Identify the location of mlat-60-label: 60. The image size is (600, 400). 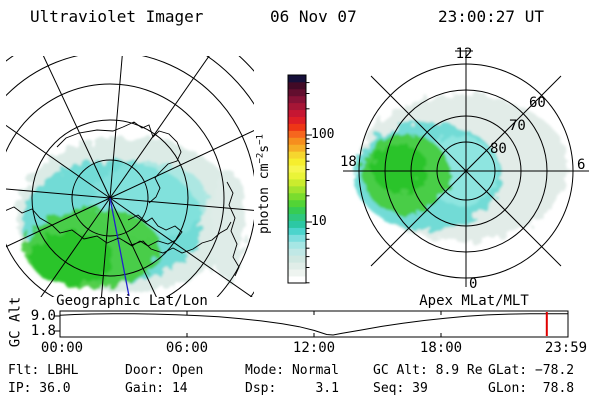
(537, 103).